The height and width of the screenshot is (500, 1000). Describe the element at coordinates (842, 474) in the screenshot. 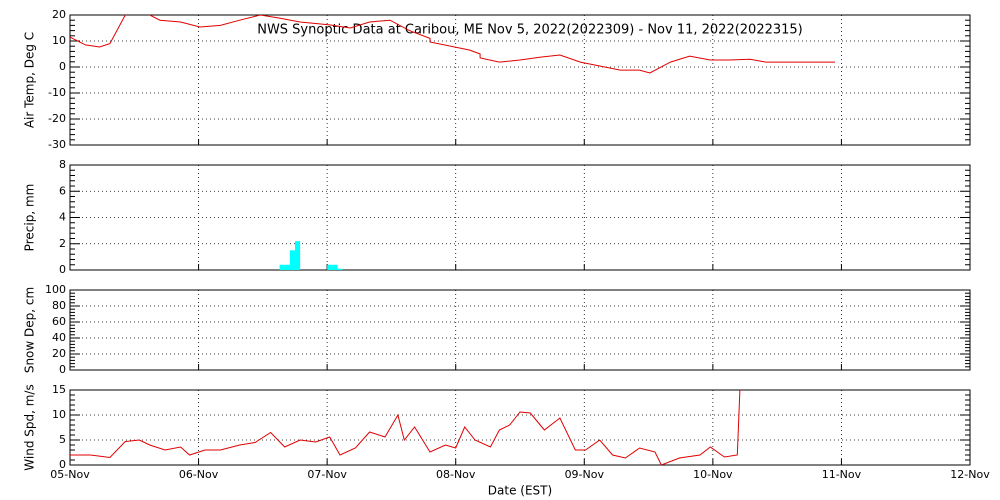

I see `x-tick-label: 11-Nov` at that location.